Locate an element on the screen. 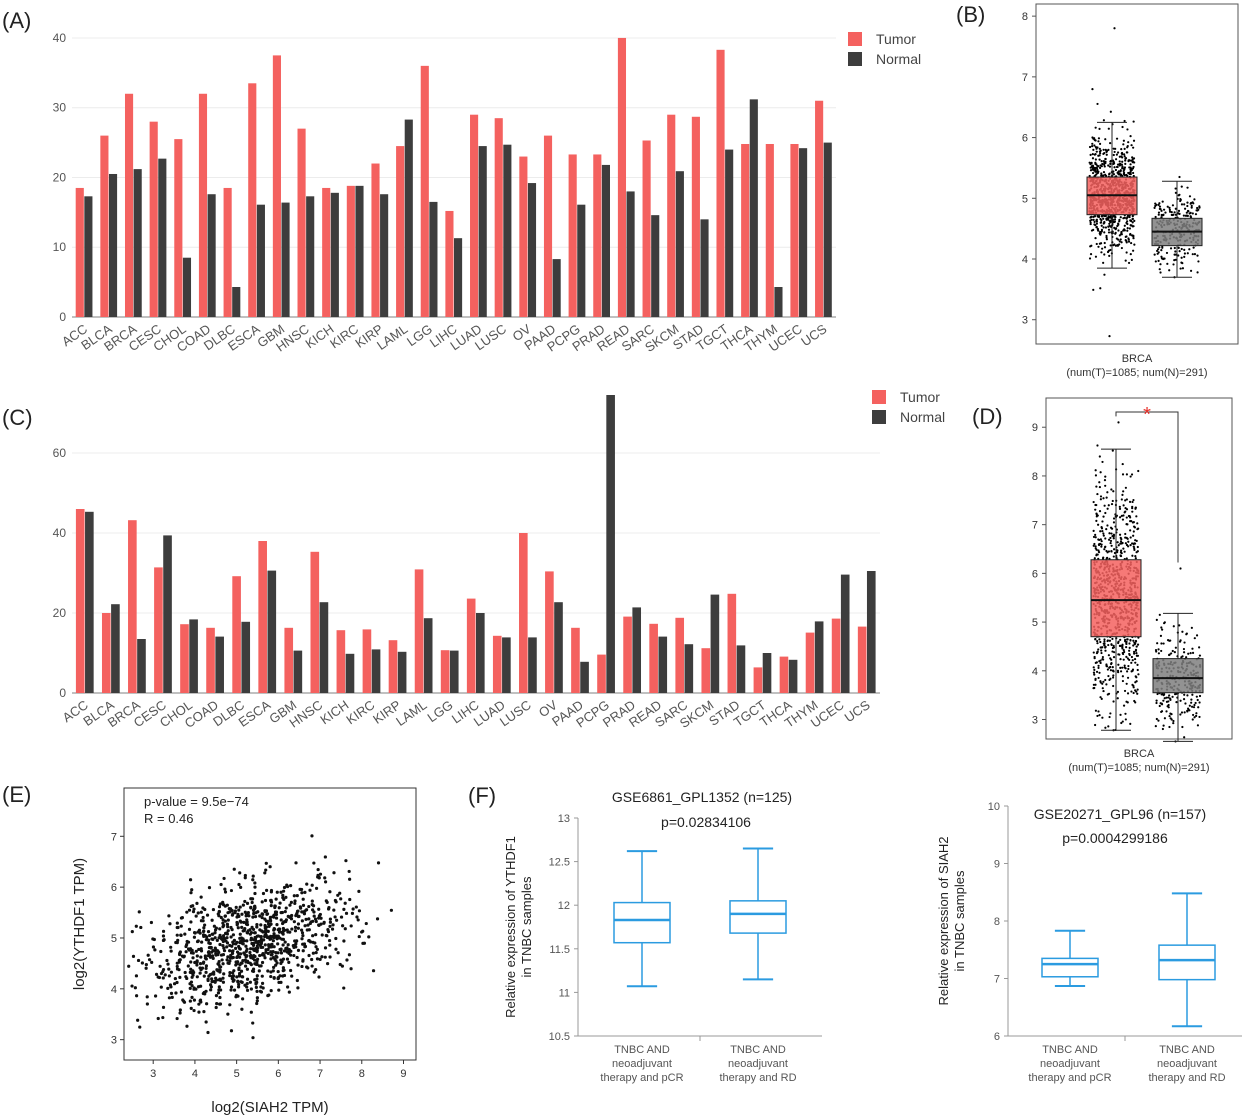 This screenshot has height=1118, width=1250. y-tick-label: 7 is located at coordinates (1035, 526).